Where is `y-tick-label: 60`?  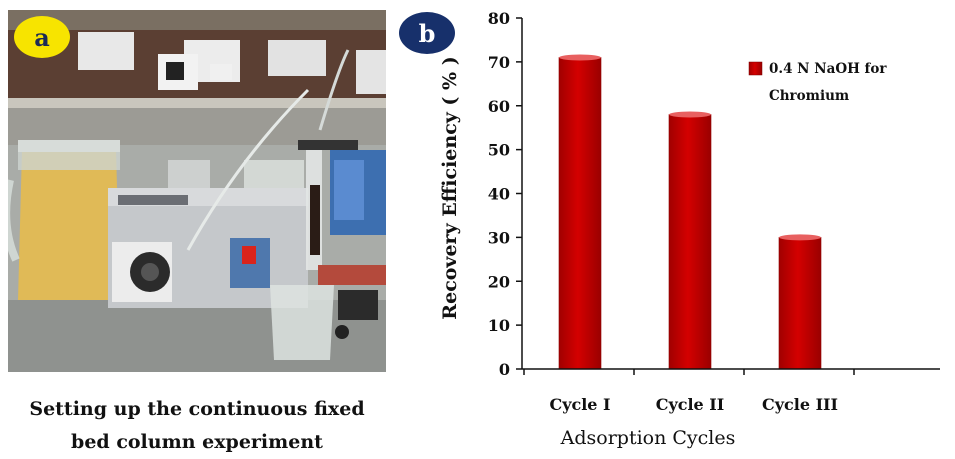
y-tick-label: 60 is located at coordinates (499, 106).